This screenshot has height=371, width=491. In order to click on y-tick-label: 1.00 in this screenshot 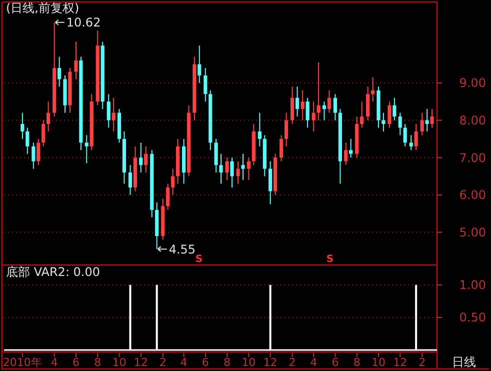, I will do `click(472, 285)`.